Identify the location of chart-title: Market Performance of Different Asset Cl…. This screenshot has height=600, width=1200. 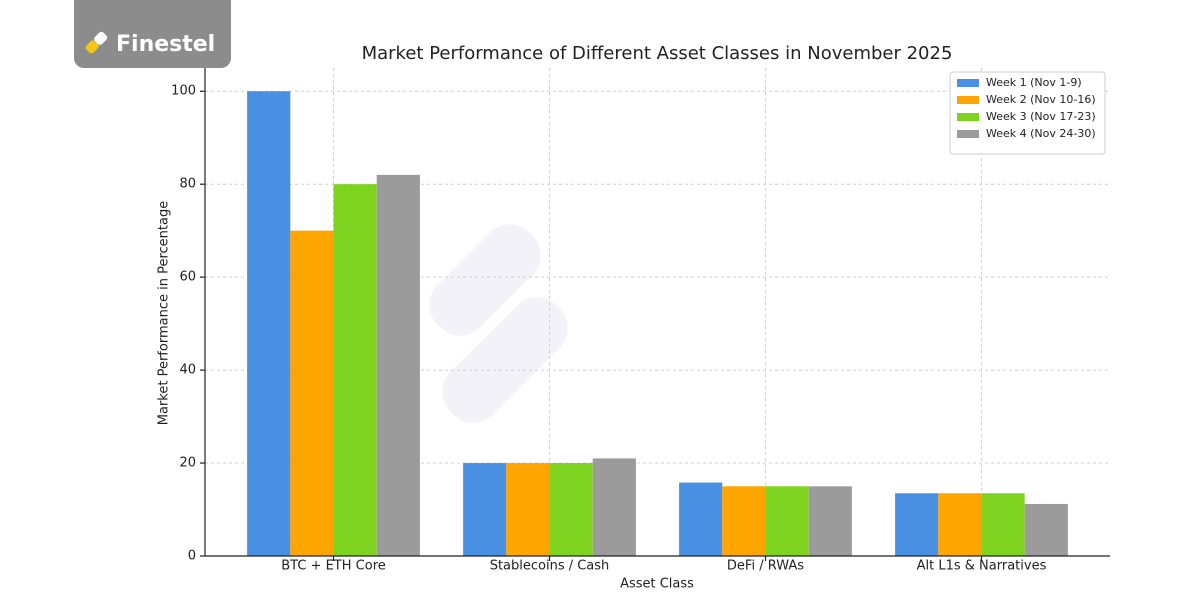
(657, 53).